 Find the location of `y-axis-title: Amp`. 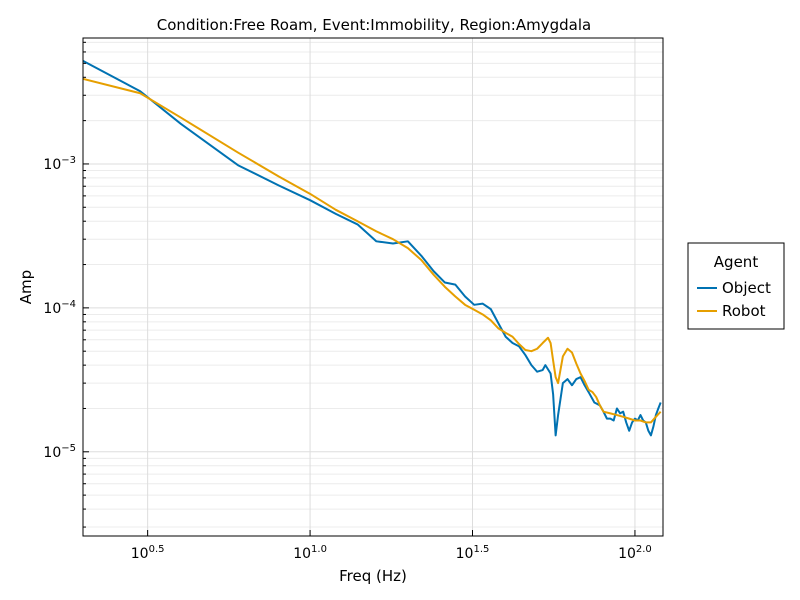

y-axis-title: Amp is located at coordinates (26, 287).